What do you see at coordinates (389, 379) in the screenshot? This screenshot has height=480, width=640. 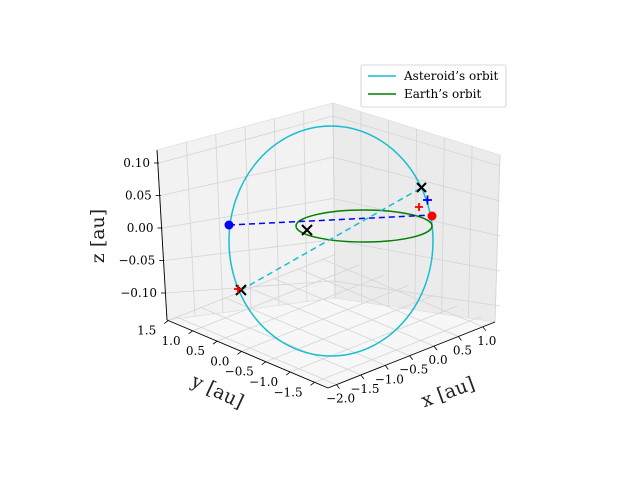 I see `x-tick-label: −1.0` at bounding box center [389, 379].